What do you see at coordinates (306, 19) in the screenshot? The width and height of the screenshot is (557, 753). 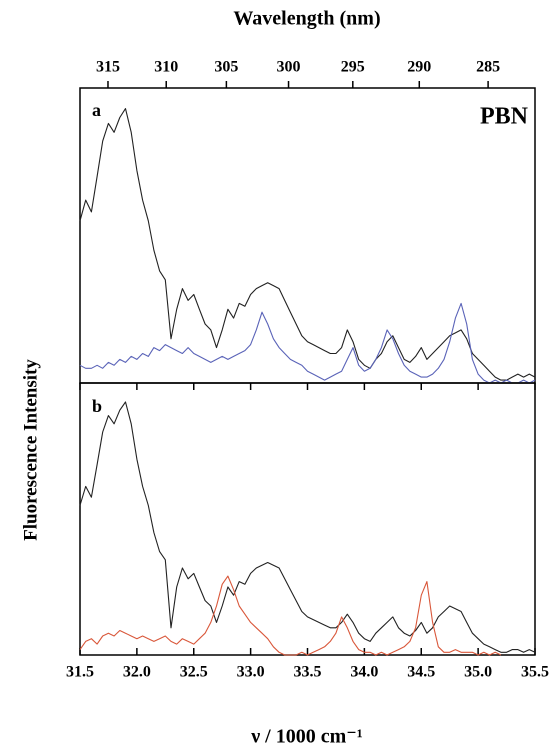 I see `top-axis-title: Wavelength (nm)` at bounding box center [306, 19].